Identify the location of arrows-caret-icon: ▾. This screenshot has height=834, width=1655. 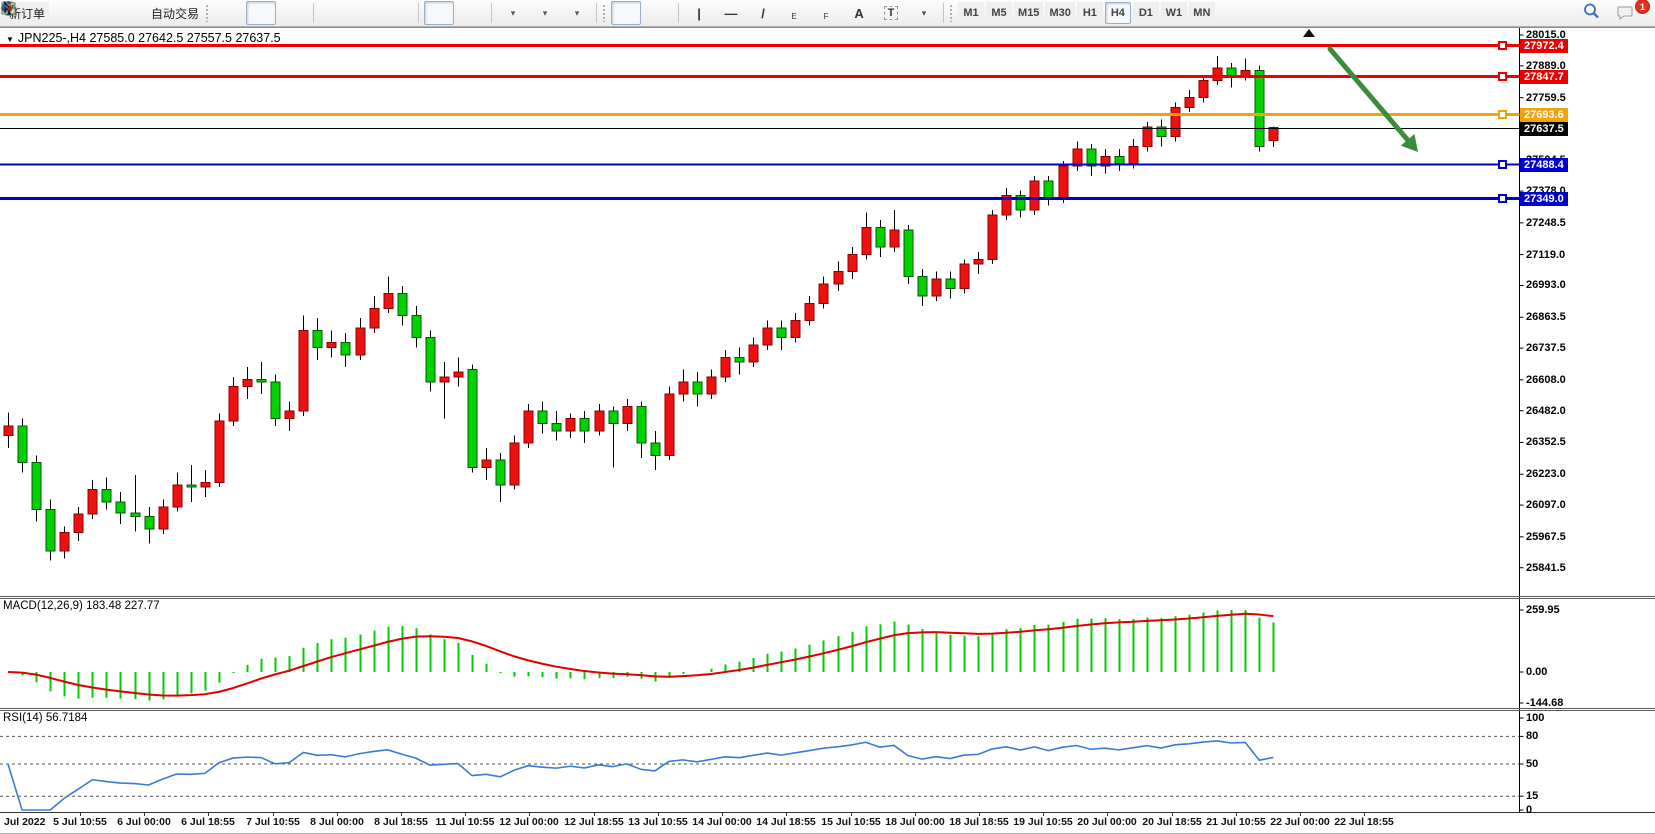
(924, 12).